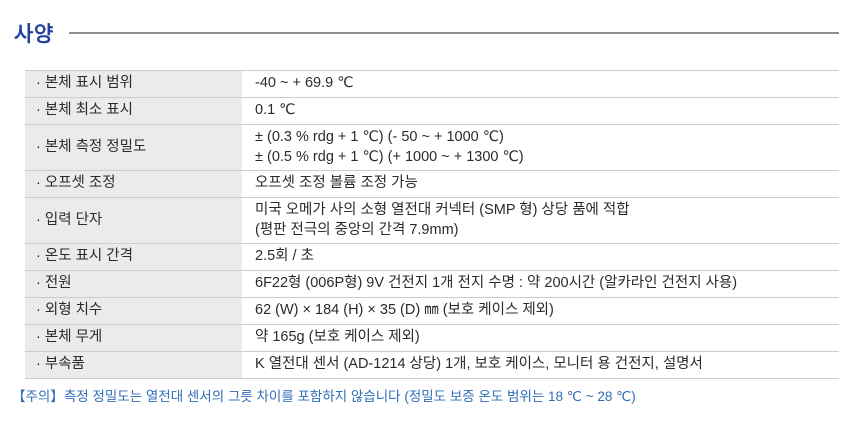 The width and height of the screenshot is (860, 427). What do you see at coordinates (304, 83) in the screenshot?
I see `spec-value: -40 ~ + 69.9 ℃` at bounding box center [304, 83].